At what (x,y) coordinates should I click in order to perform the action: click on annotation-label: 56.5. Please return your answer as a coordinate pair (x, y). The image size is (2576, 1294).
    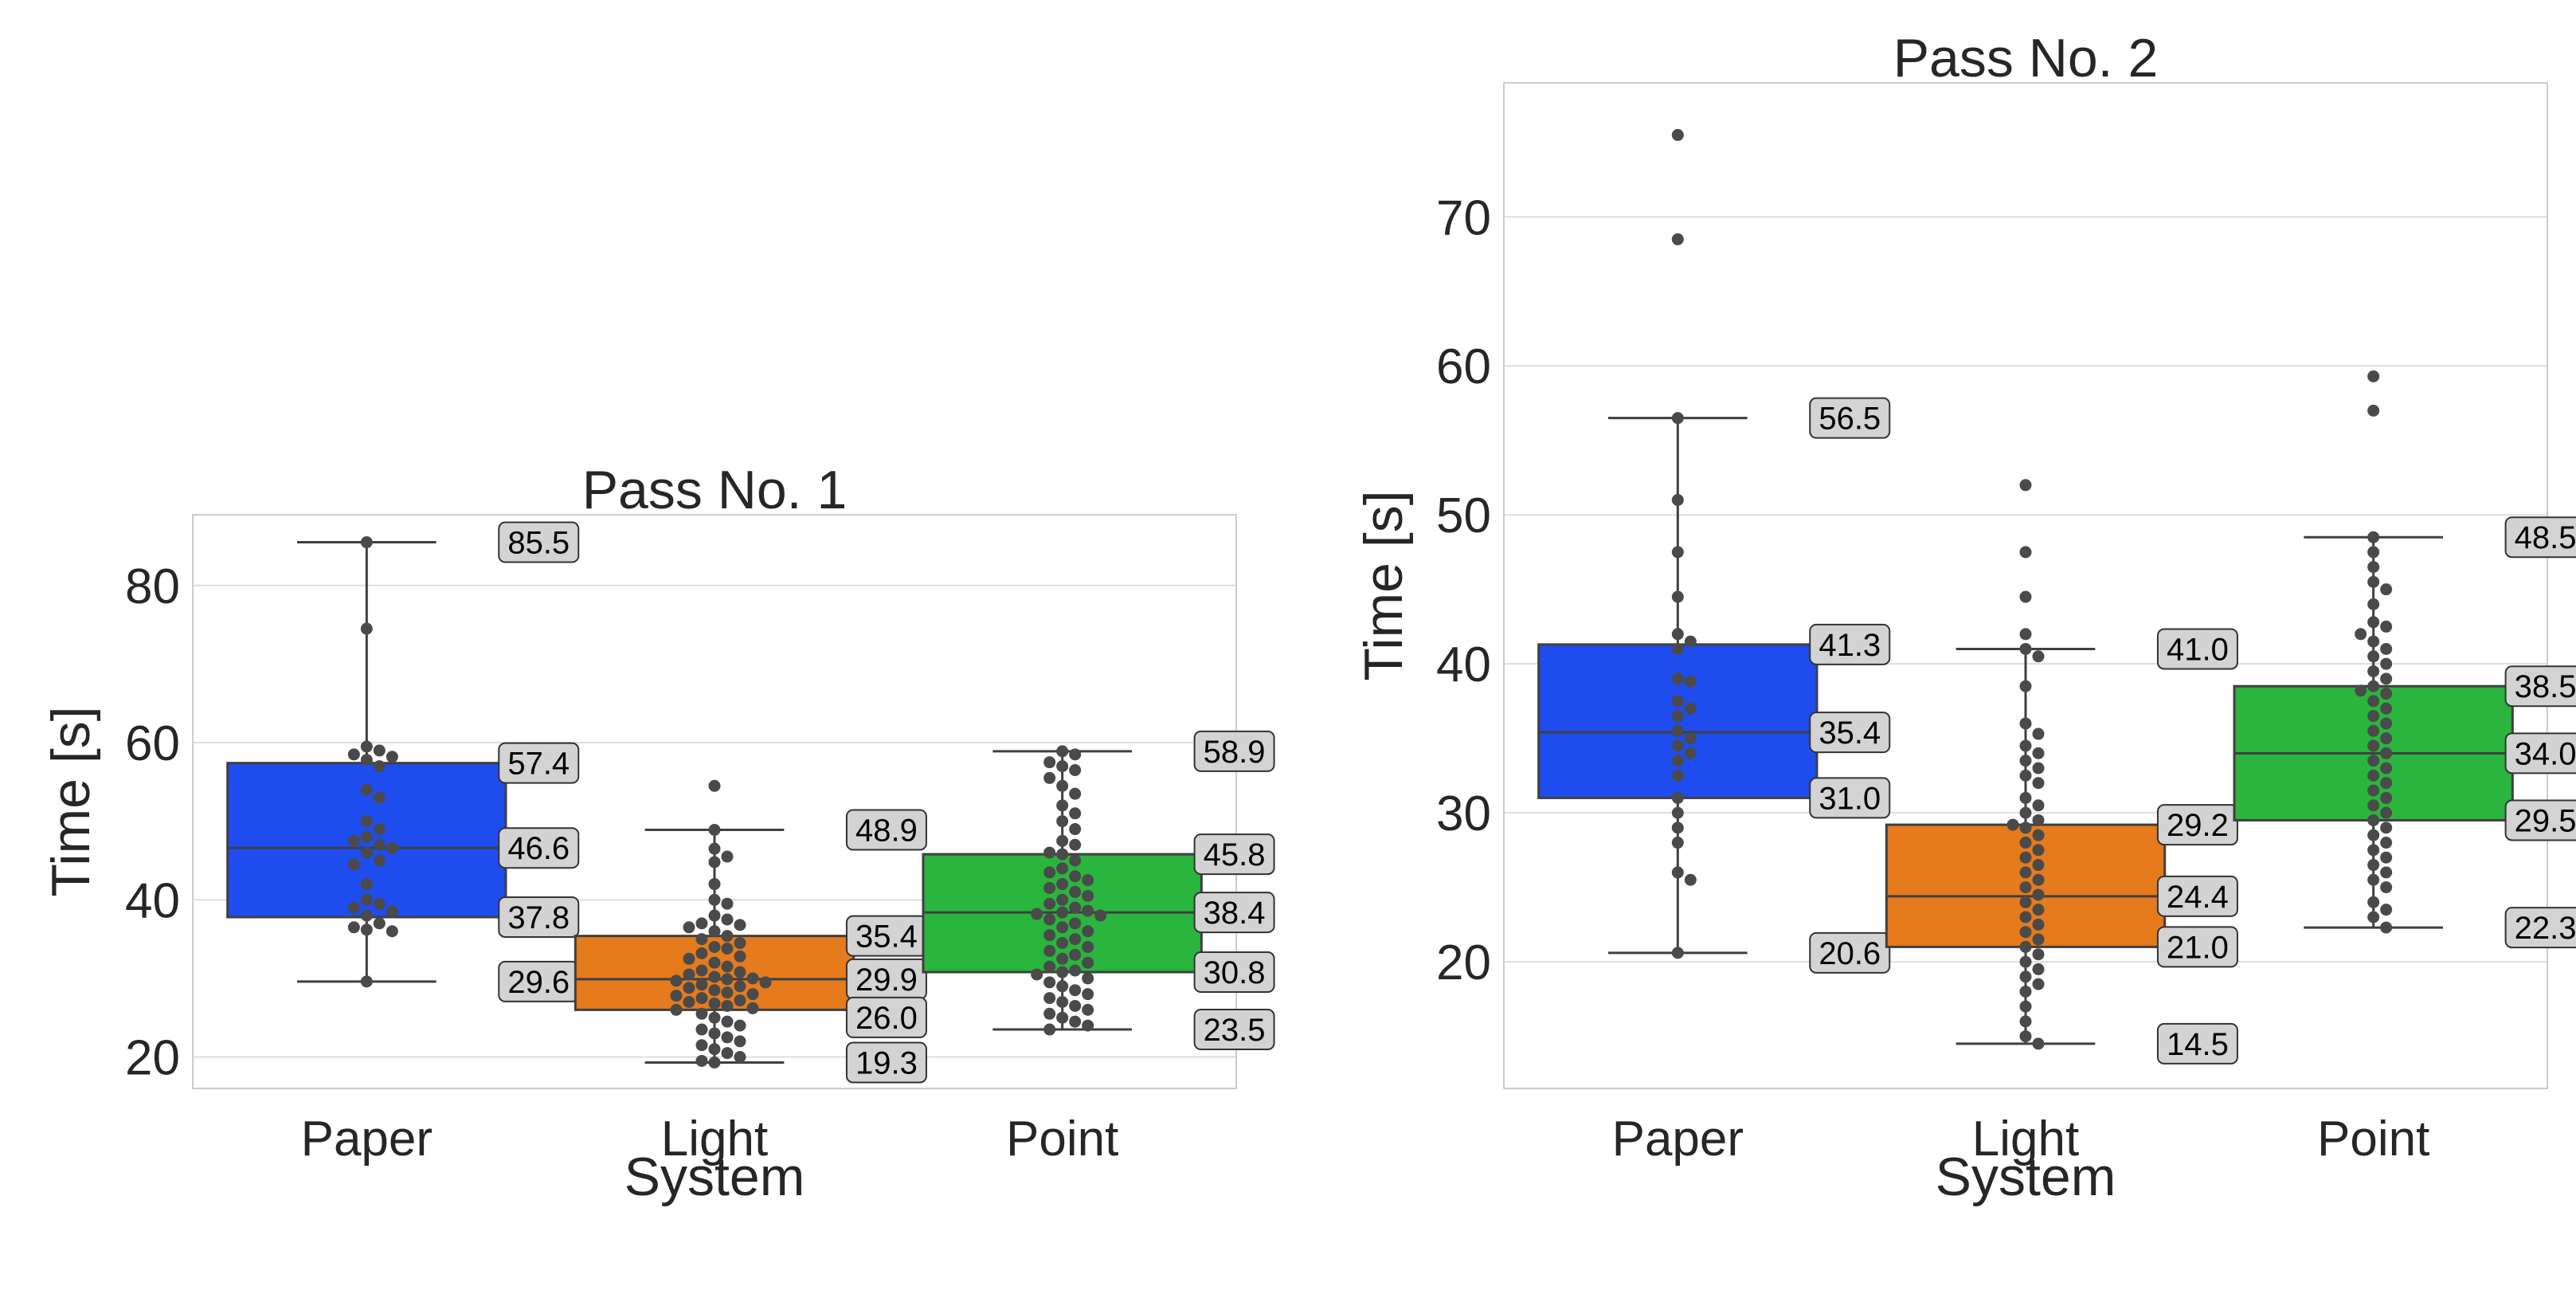
    Looking at the image, I should click on (1849, 419).